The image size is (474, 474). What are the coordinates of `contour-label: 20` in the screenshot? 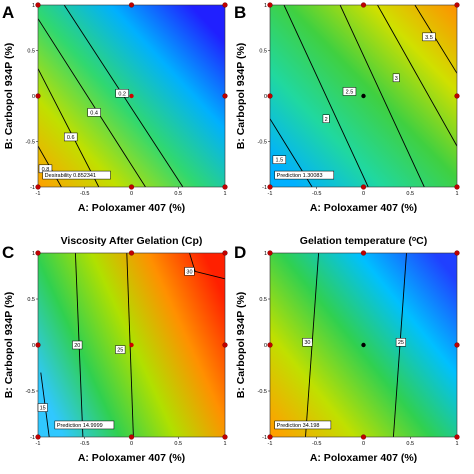 It's located at (77, 346).